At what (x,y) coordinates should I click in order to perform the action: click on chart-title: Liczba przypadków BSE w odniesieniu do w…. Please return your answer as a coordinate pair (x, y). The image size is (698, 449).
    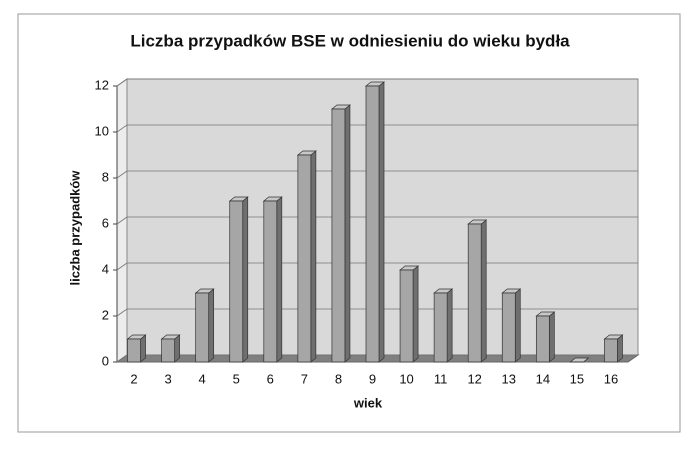
    Looking at the image, I should click on (350, 40).